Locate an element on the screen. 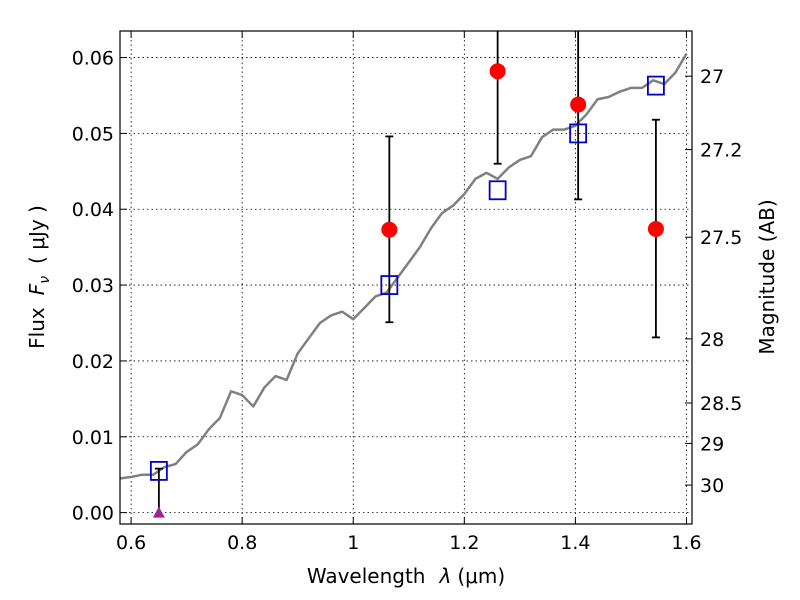 The image size is (800, 600). y2-tick-label: 27.2 is located at coordinates (721, 151).